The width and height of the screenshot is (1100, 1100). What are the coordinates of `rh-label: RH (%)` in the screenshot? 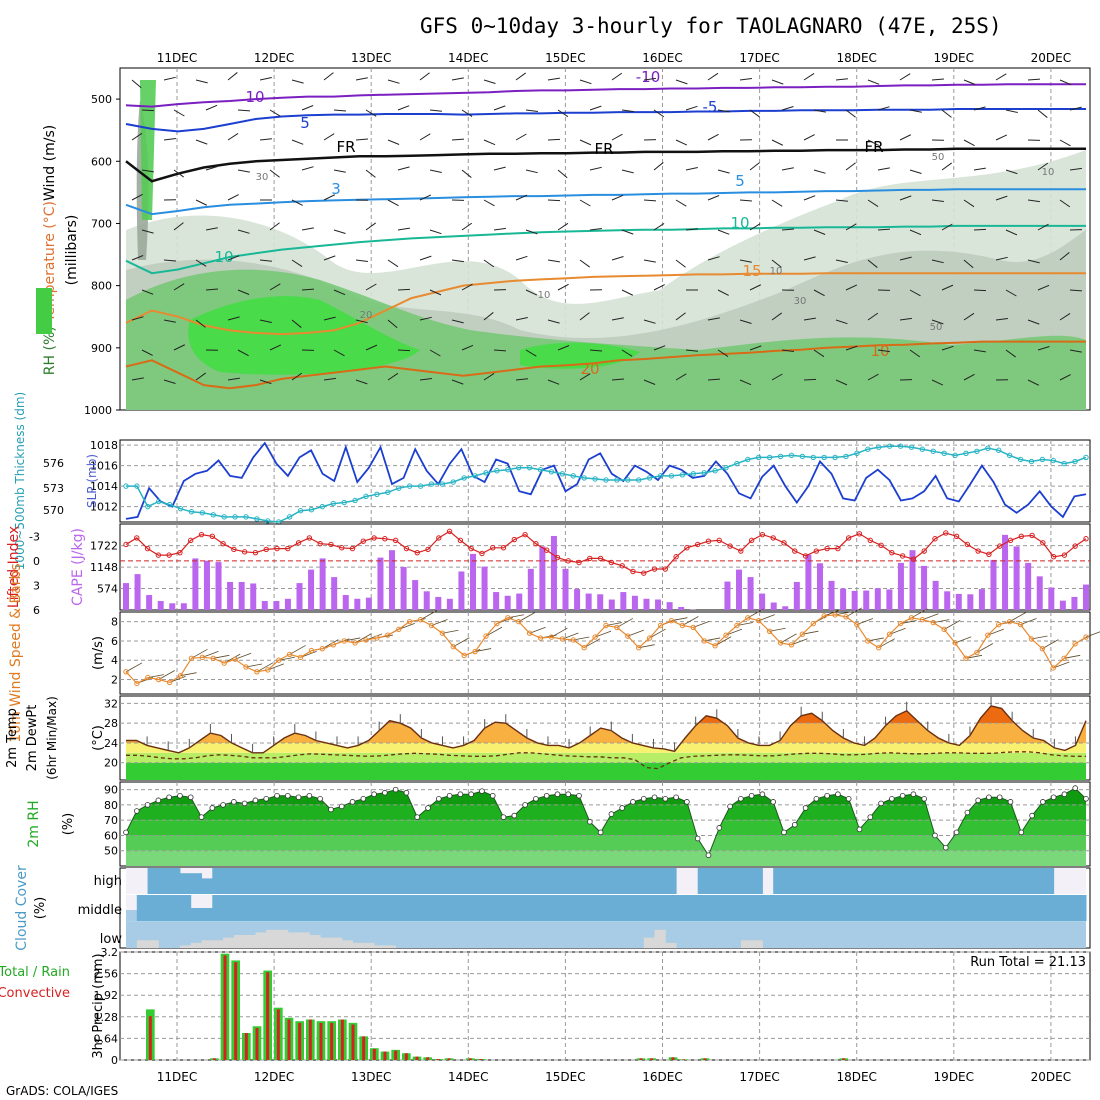 It's located at (50, 348).